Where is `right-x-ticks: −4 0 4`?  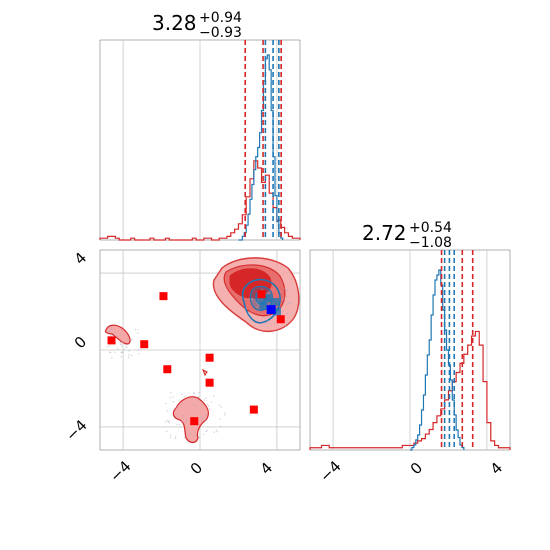
right-x-ticks: −4 0 4 is located at coordinates (411, 471).